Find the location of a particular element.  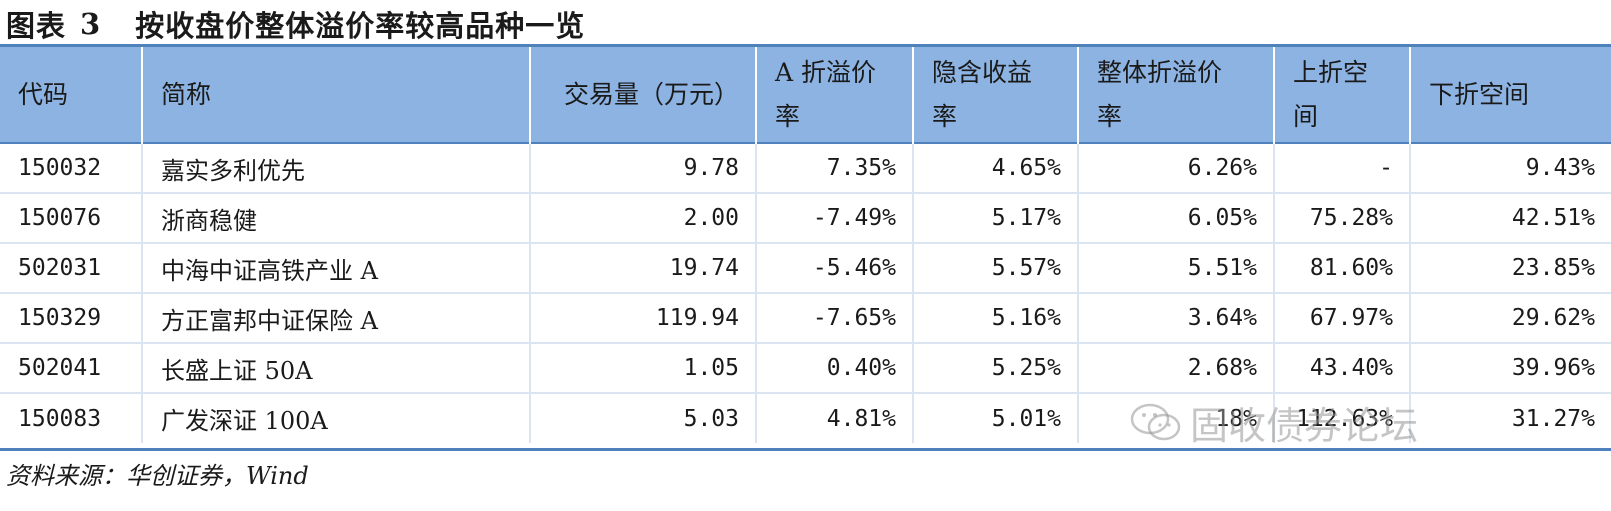

column-header-down-space: 下折空间 is located at coordinates (1510, 95).